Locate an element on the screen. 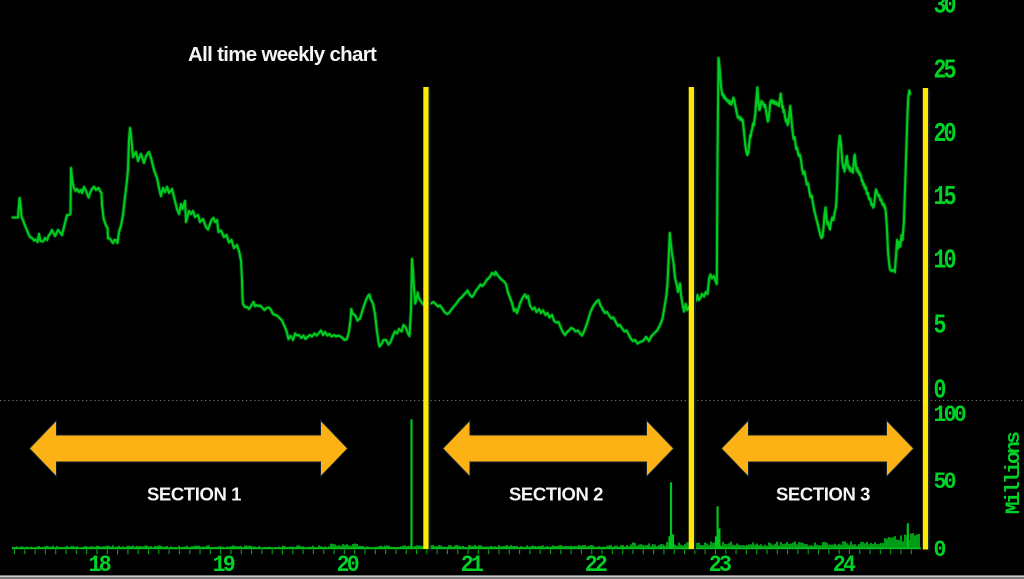  svg-text: 15 is located at coordinates (945, 198).